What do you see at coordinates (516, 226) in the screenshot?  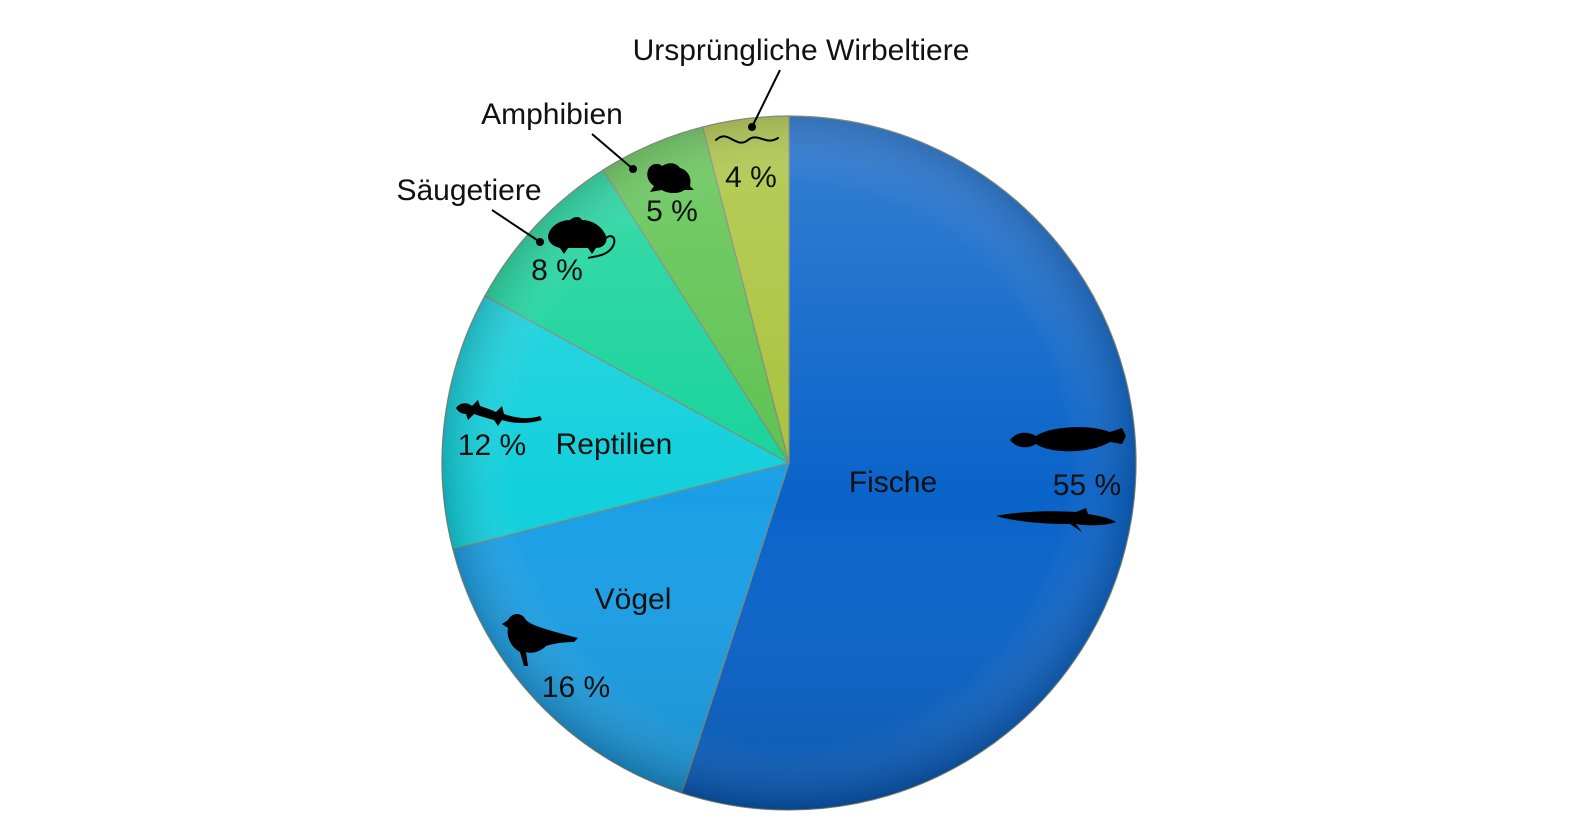 I see `leader-line-saeugetiere` at bounding box center [516, 226].